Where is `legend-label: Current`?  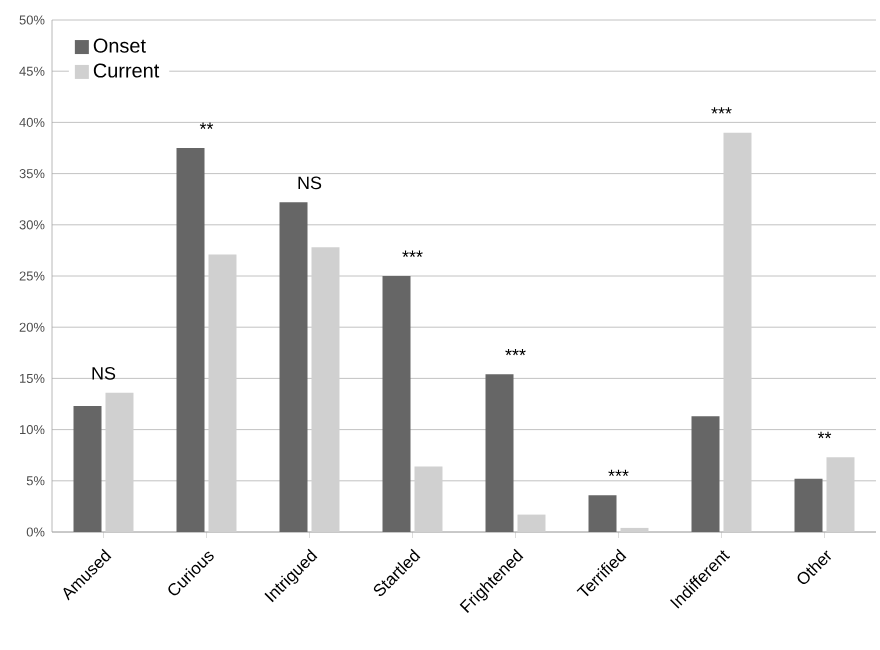 legend-label: Current is located at coordinates (126, 70).